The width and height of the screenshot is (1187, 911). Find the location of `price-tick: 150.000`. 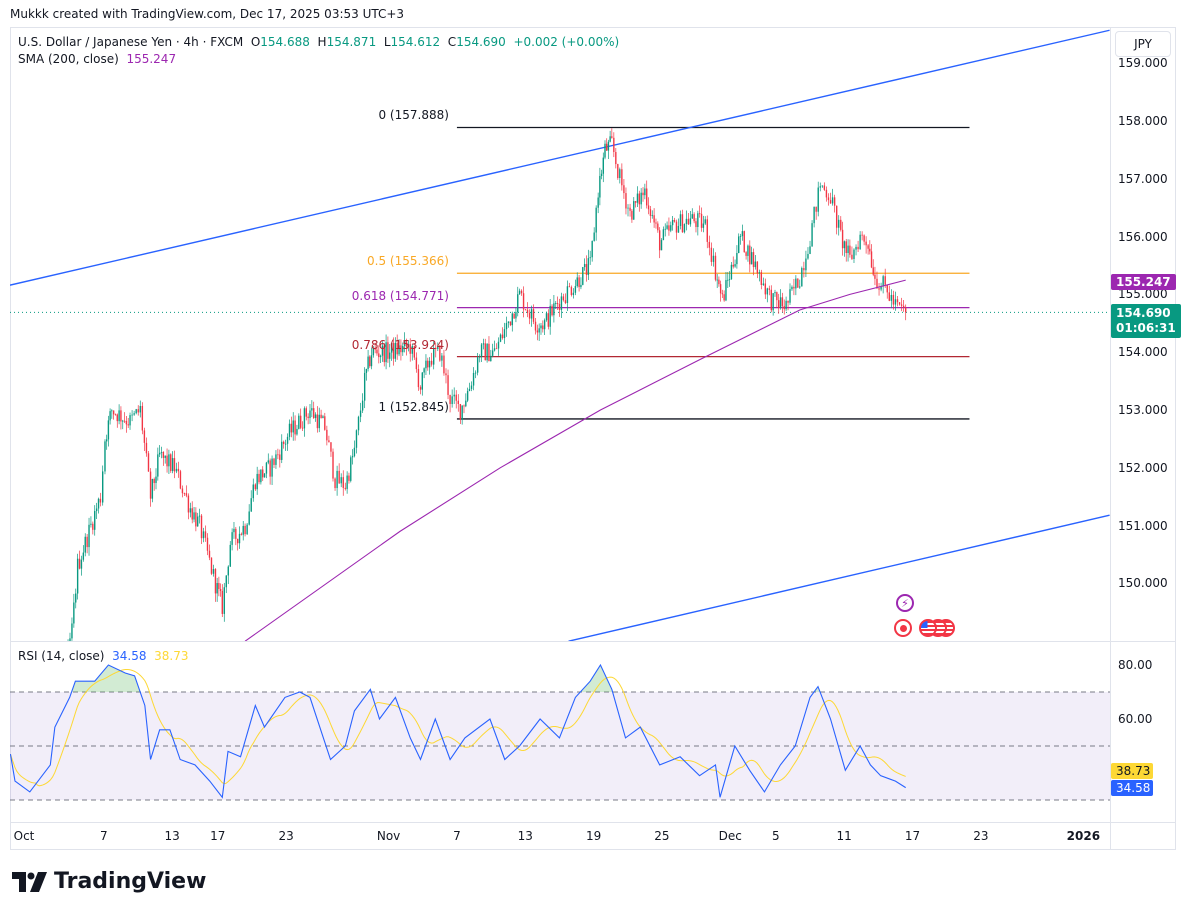

price-tick: 150.000 is located at coordinates (1143, 583).